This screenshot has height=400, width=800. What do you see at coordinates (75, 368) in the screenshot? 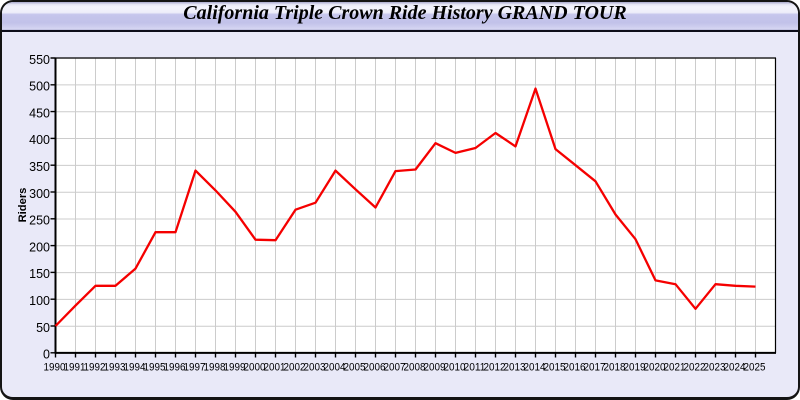
I see `svg-text: 1991` at bounding box center [75, 368].